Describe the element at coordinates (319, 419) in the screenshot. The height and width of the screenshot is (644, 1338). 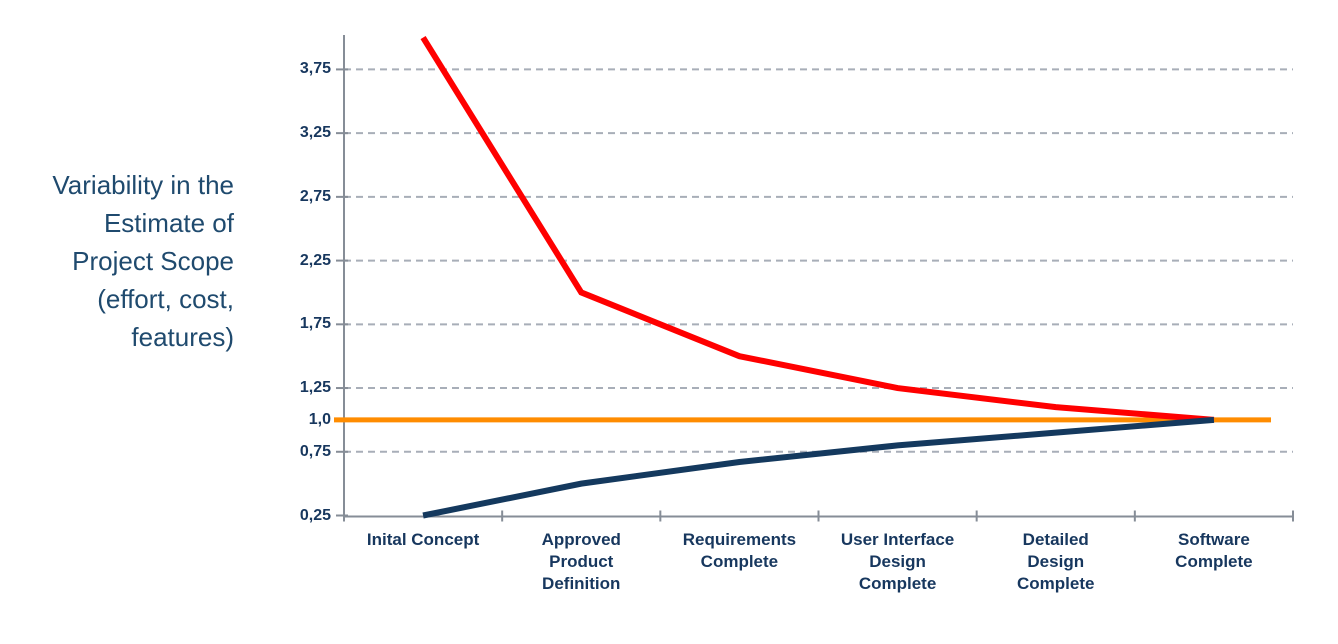
I see `y-tick-label: 1,0` at that location.